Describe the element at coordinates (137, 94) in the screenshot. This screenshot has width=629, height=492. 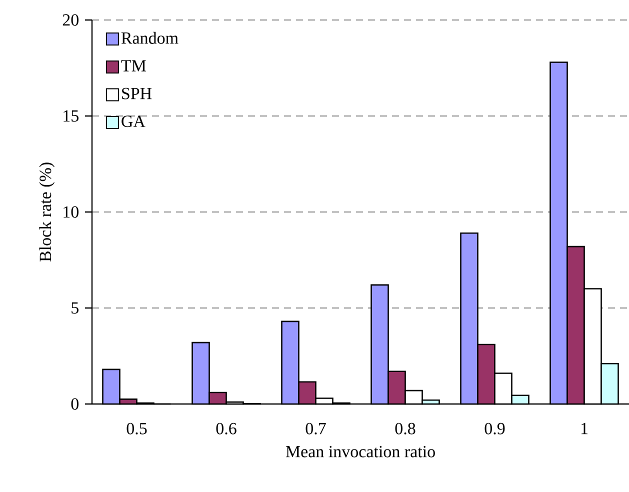
I see `legend-label: SPH` at that location.